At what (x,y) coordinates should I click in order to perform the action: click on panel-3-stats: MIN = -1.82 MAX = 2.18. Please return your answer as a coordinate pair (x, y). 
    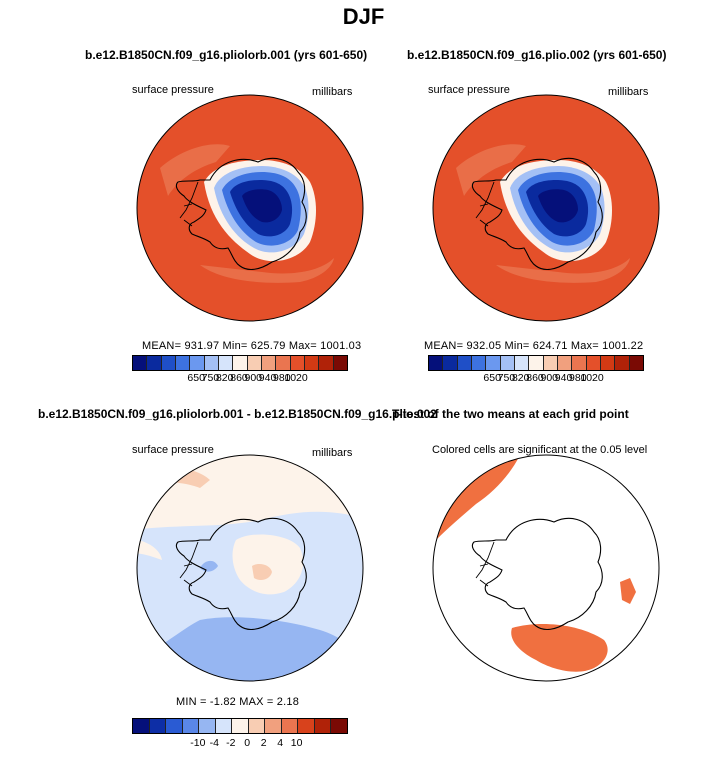
    Looking at the image, I should click on (238, 702).